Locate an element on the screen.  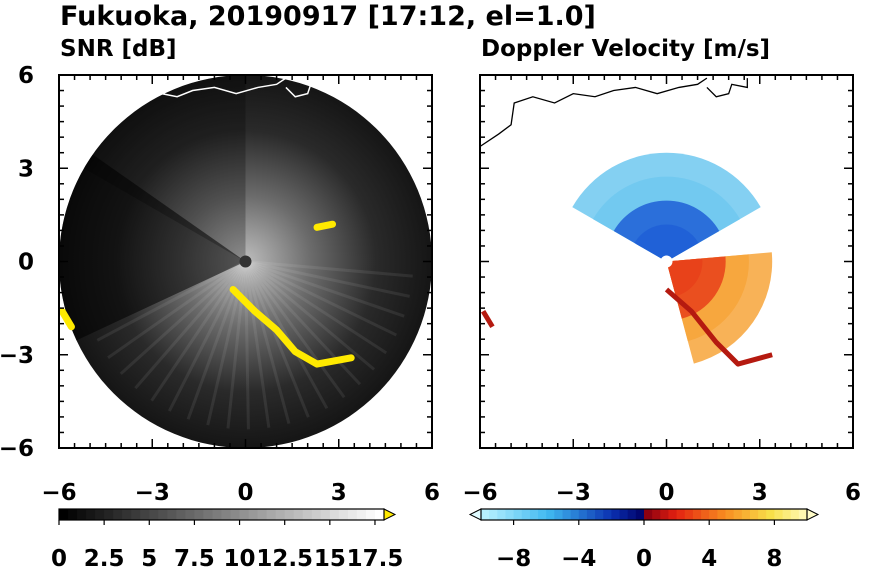
y-tick-label: 3 is located at coordinates (26, 169).